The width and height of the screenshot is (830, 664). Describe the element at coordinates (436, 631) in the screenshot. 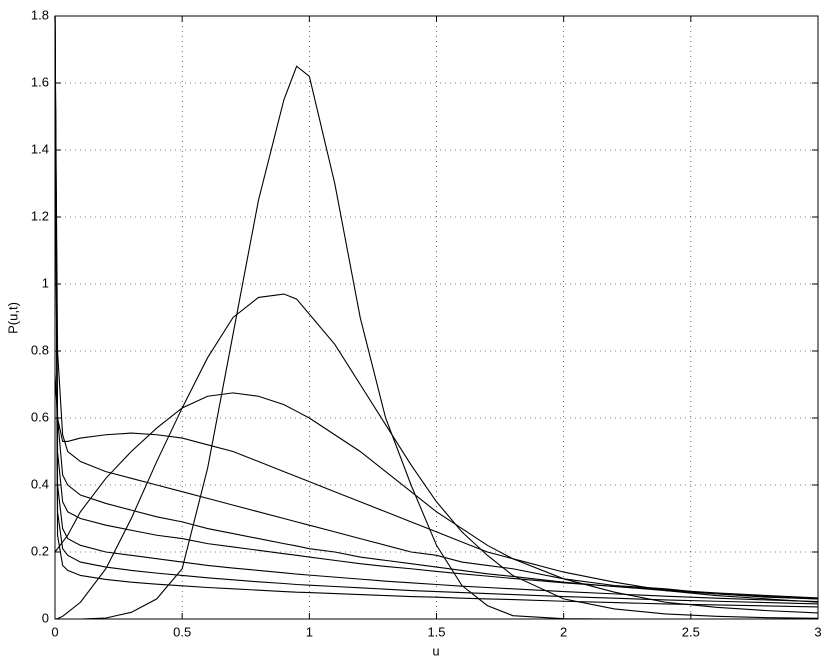

I see `x-tick-label: 1.5` at that location.